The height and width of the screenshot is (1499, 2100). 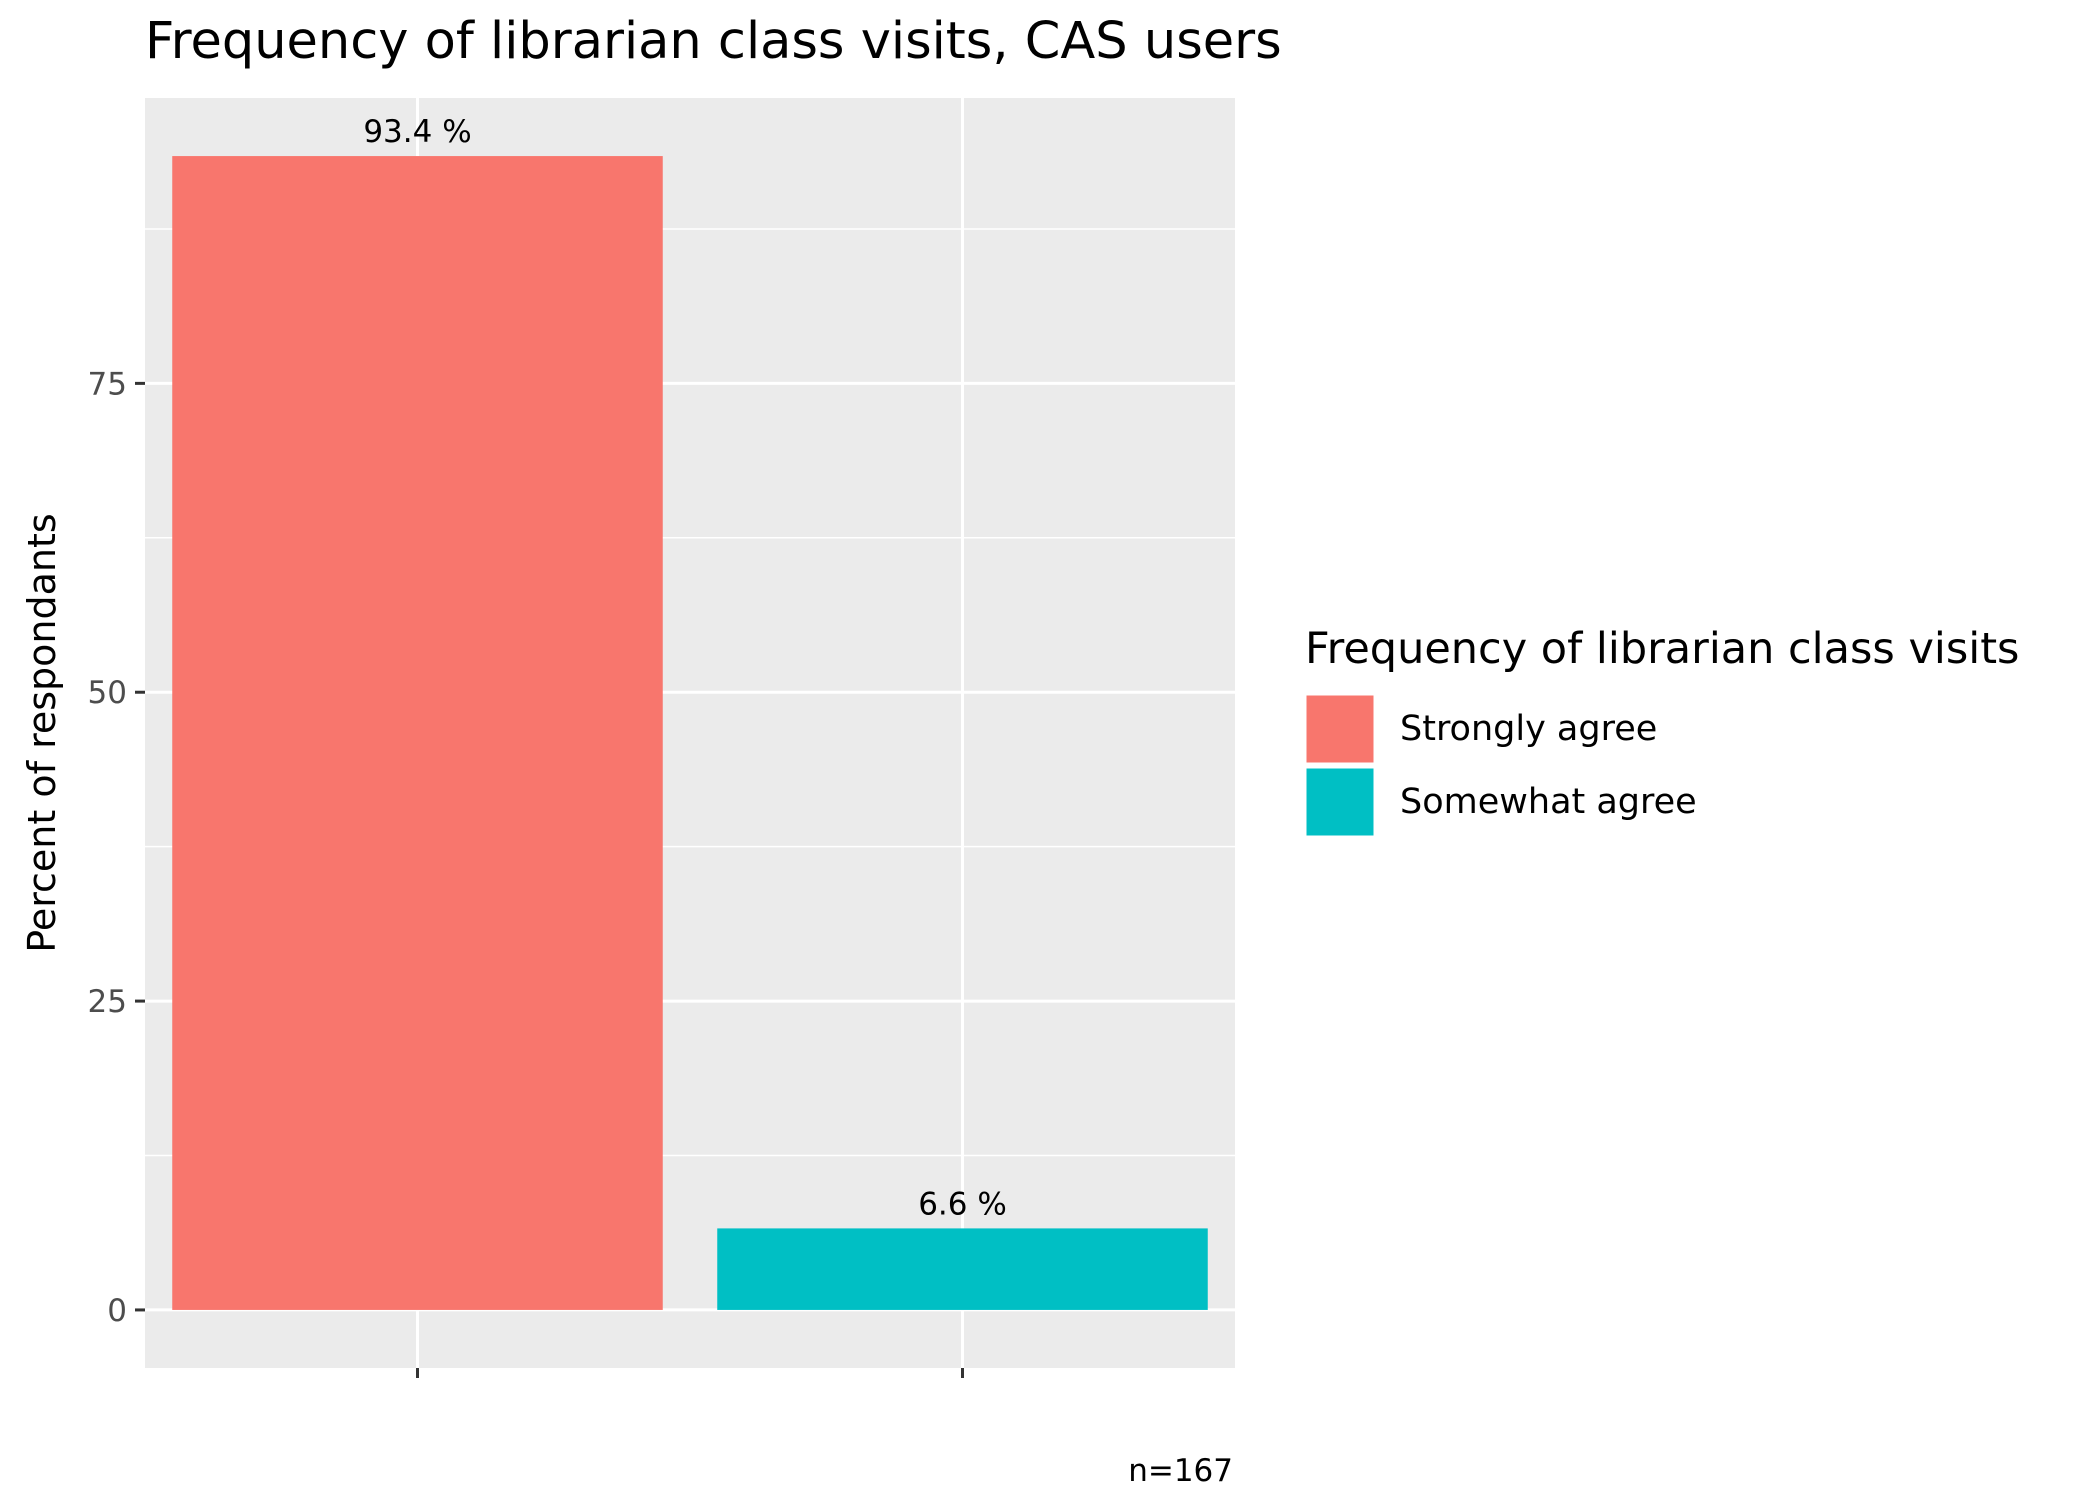 What do you see at coordinates (107, 384) in the screenshot?
I see `y-tick-label: 75` at bounding box center [107, 384].